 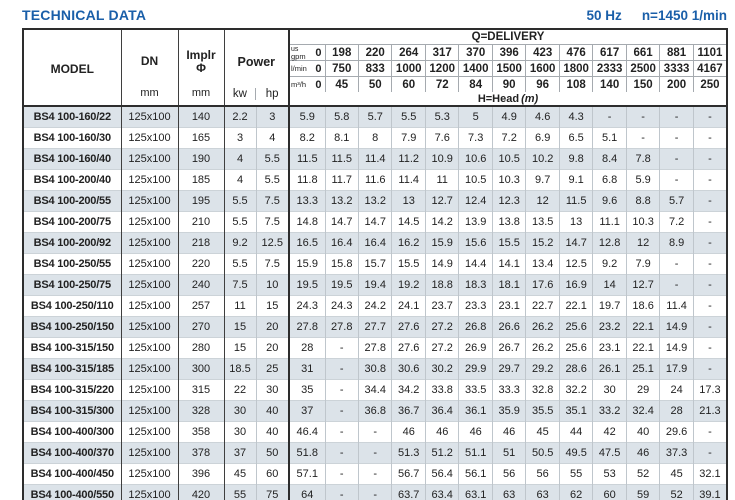 I want to click on hp-cell: 7.5, so click(x=273, y=222).